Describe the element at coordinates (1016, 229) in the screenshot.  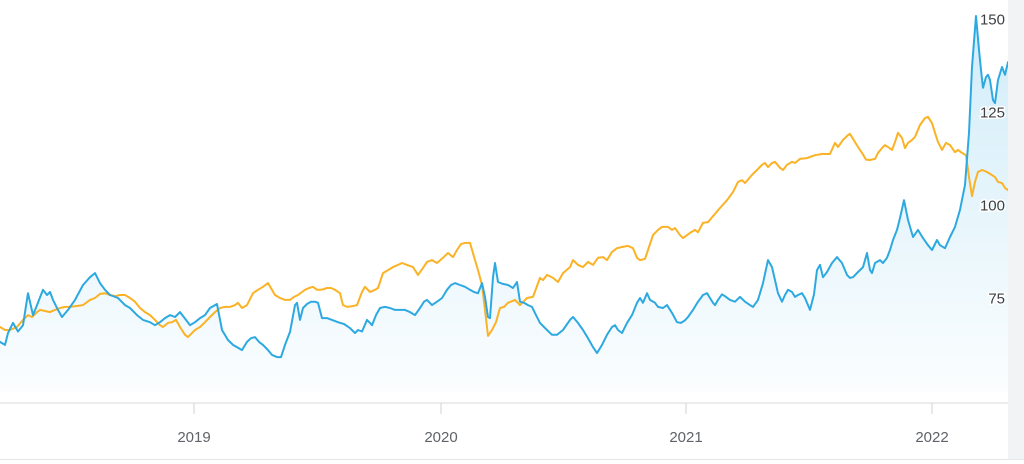
I see `right-gutter` at that location.